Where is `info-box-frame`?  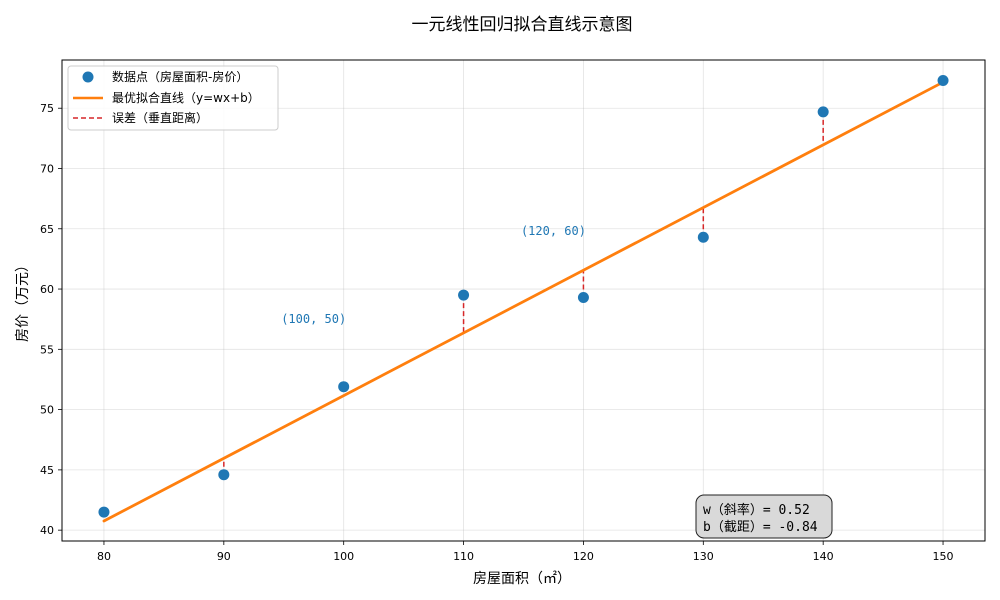 info-box-frame is located at coordinates (764, 516).